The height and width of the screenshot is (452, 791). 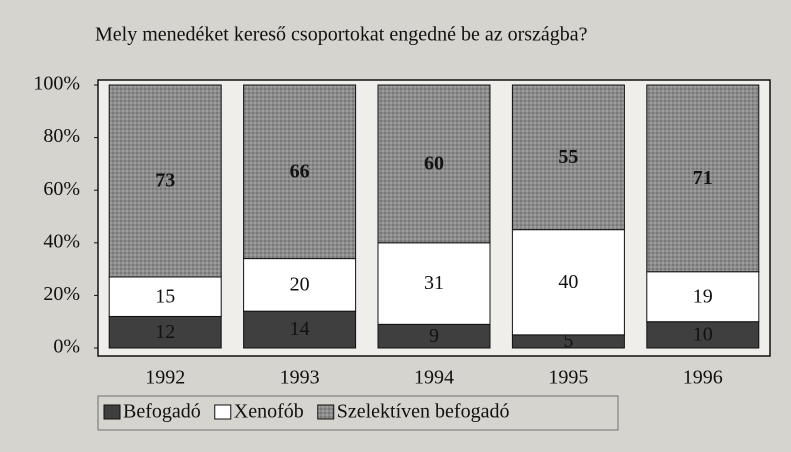 I want to click on data-label: 31, so click(x=434, y=283).